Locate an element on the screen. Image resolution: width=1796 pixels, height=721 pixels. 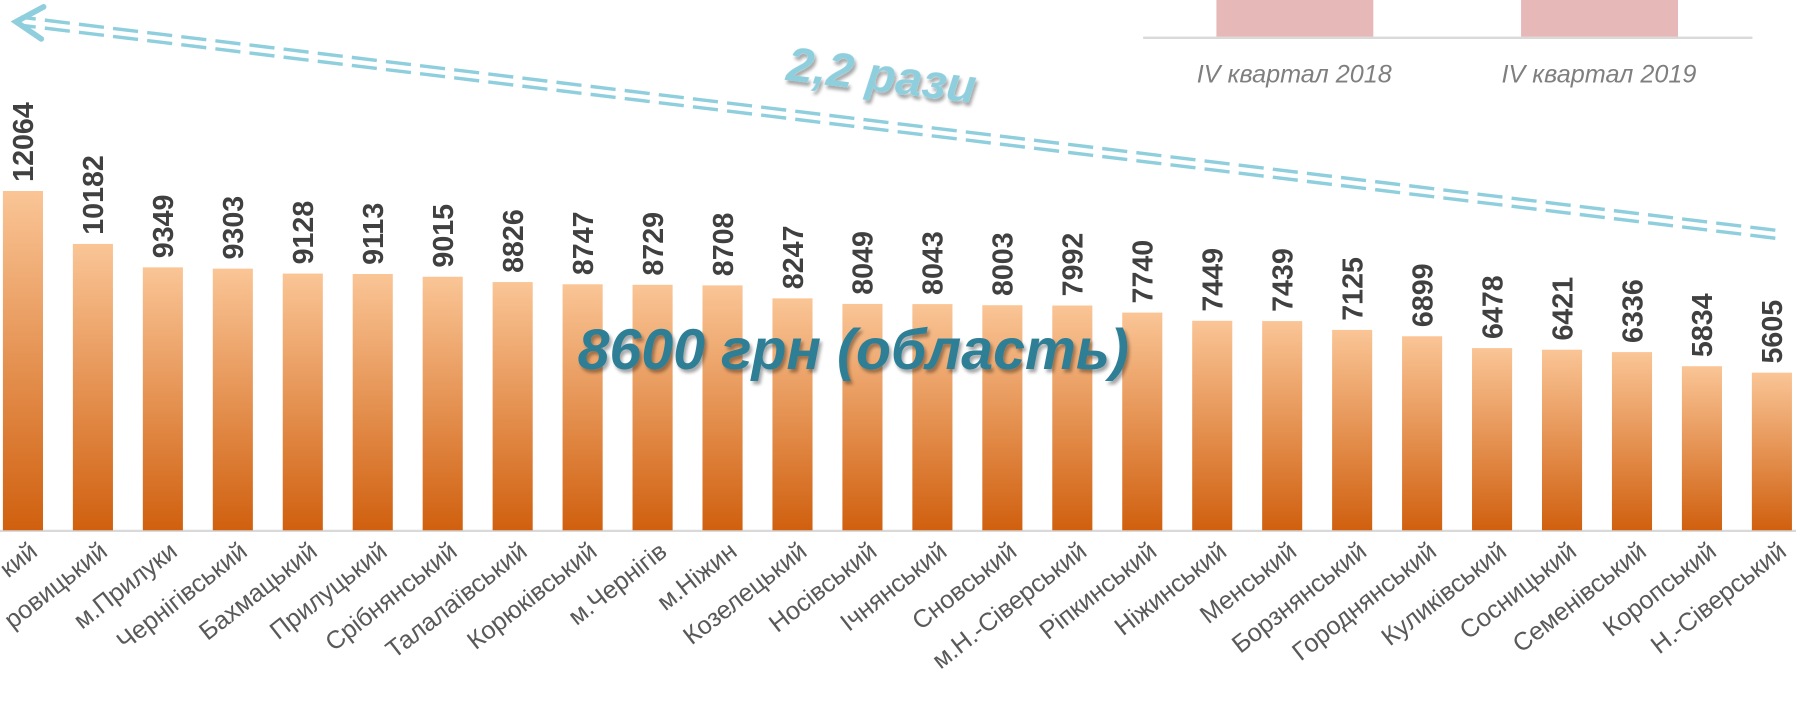
value-label: 6336 is located at coordinates (1633, 311).